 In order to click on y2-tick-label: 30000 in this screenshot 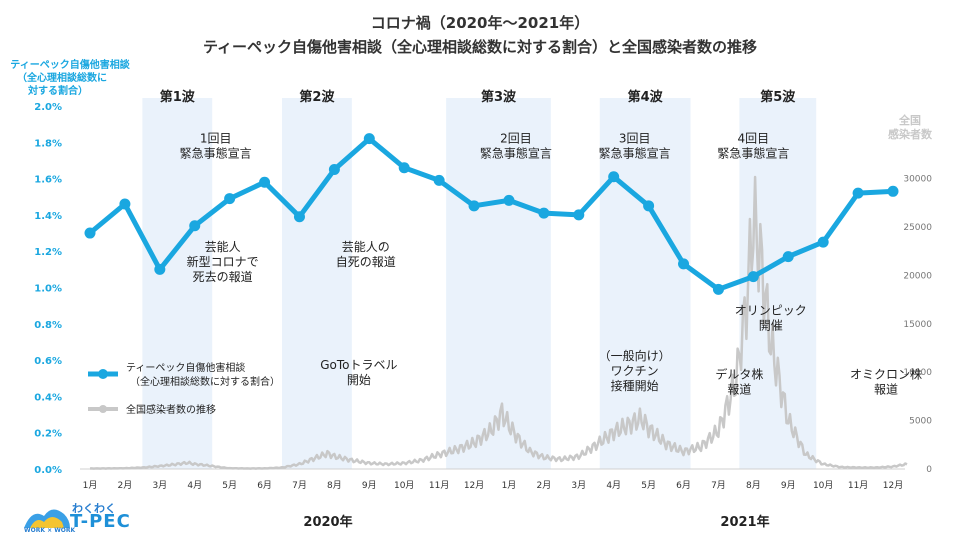, I will do `click(917, 180)`.